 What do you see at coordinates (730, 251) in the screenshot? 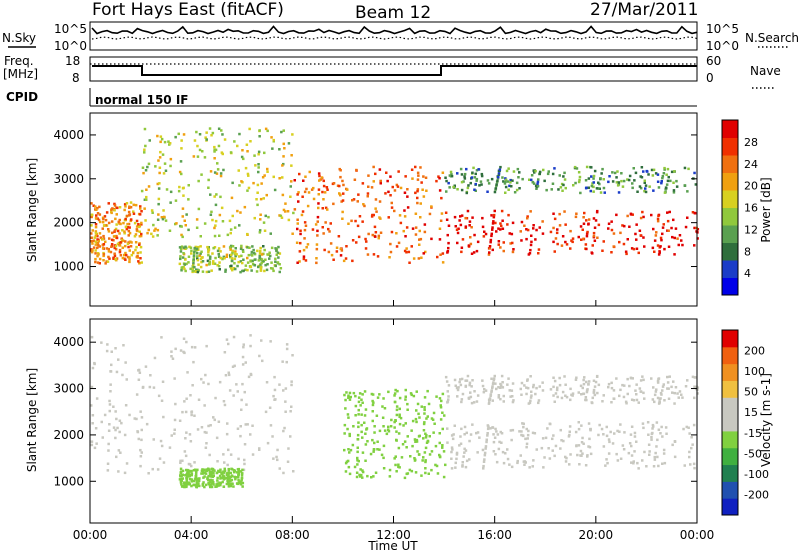
I see `colorbar-swatch` at bounding box center [730, 251].